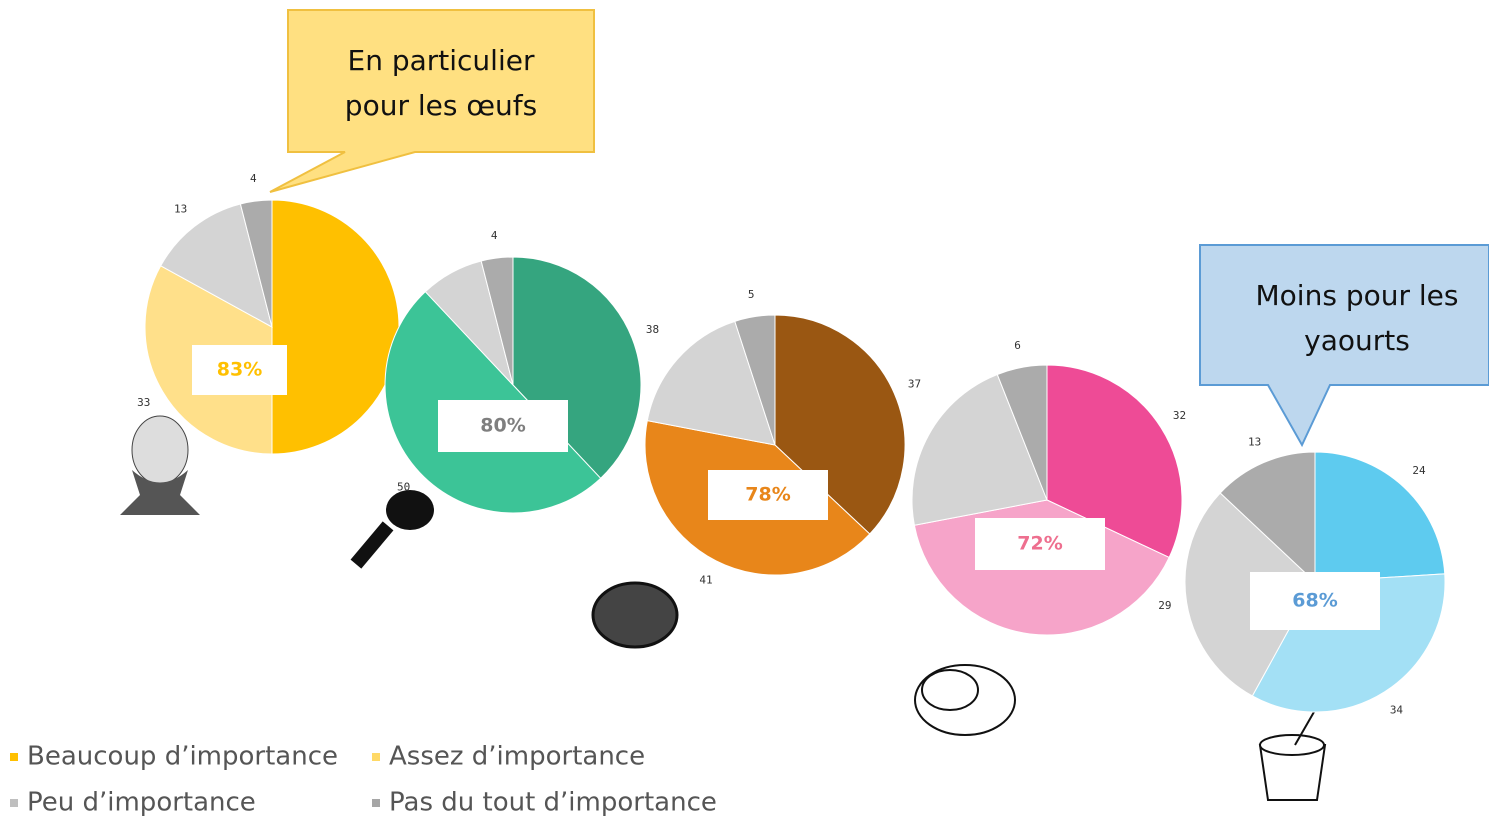 The height and width of the screenshot is (819, 1489). Describe the element at coordinates (1357, 295) in the screenshot. I see `callout-text: Moins pour les` at that location.